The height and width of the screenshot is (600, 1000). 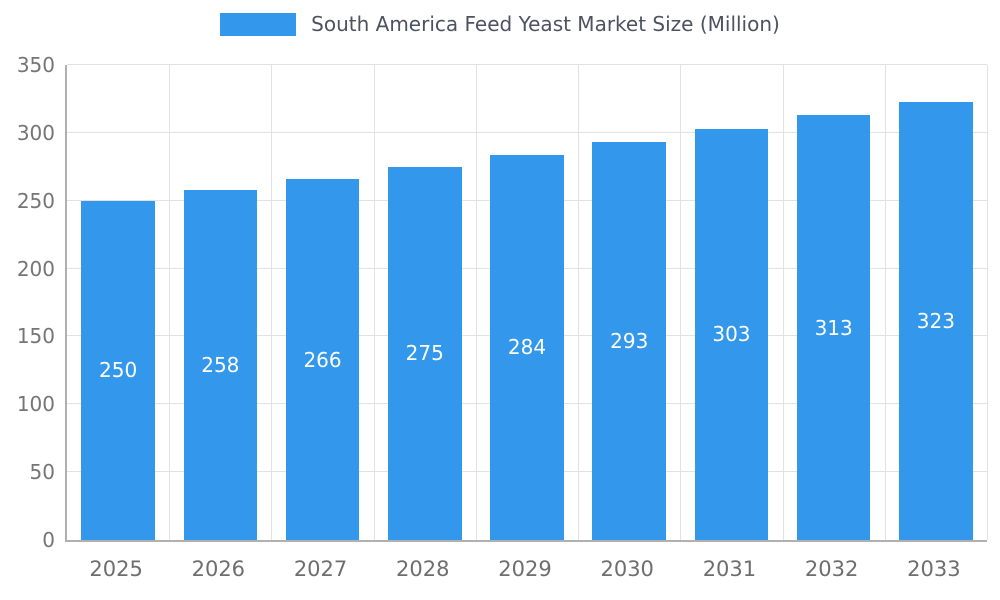 I want to click on y-tick-label: 0, so click(x=48, y=540).